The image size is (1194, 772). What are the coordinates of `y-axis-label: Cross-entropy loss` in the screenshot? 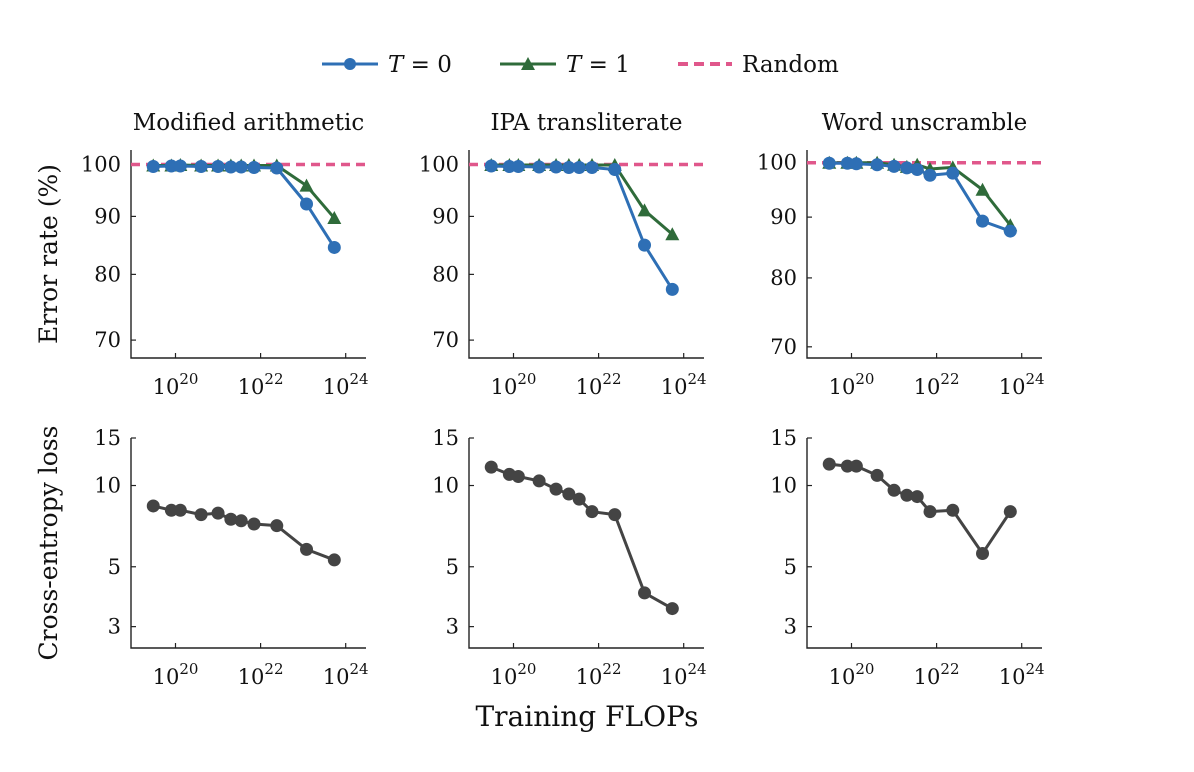 It's located at (48, 543).